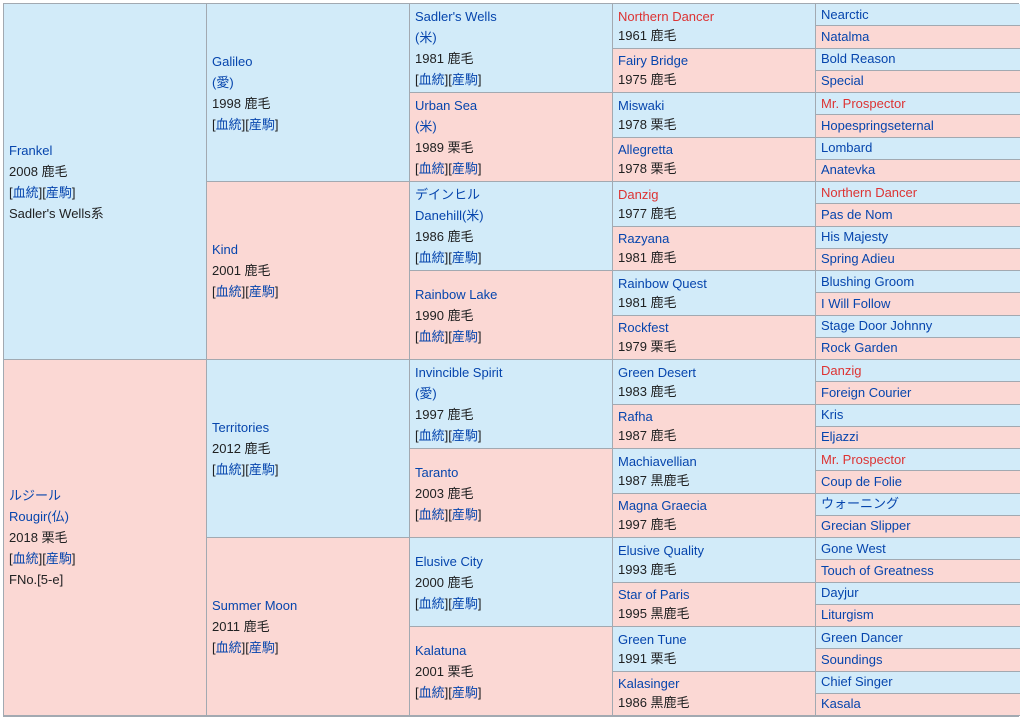 Image resolution: width=1024 pixels, height=720 pixels. What do you see at coordinates (662, 283) in the screenshot?
I see `horse-link: Rainbow Quest` at bounding box center [662, 283].